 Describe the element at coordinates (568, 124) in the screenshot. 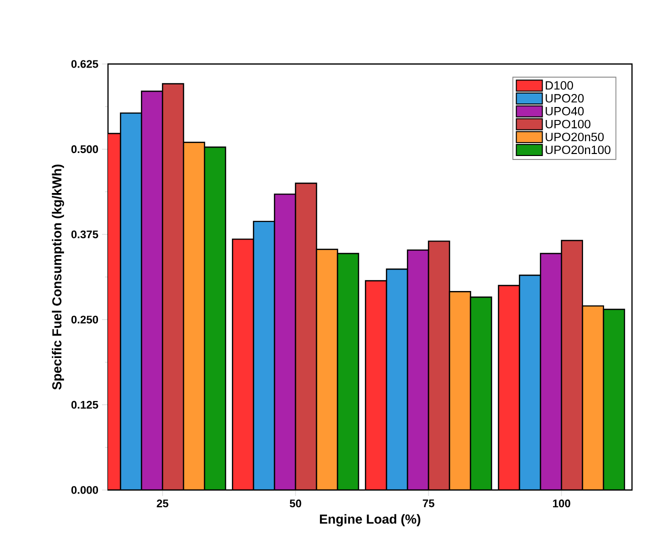

I see `legend-label: UPO100` at that location.